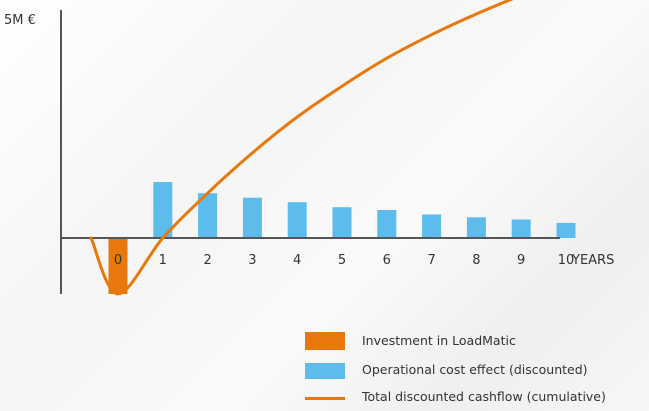  Describe the element at coordinates (439, 340) in the screenshot. I see `legend-label-investment: Investment in LoadMatic` at that location.